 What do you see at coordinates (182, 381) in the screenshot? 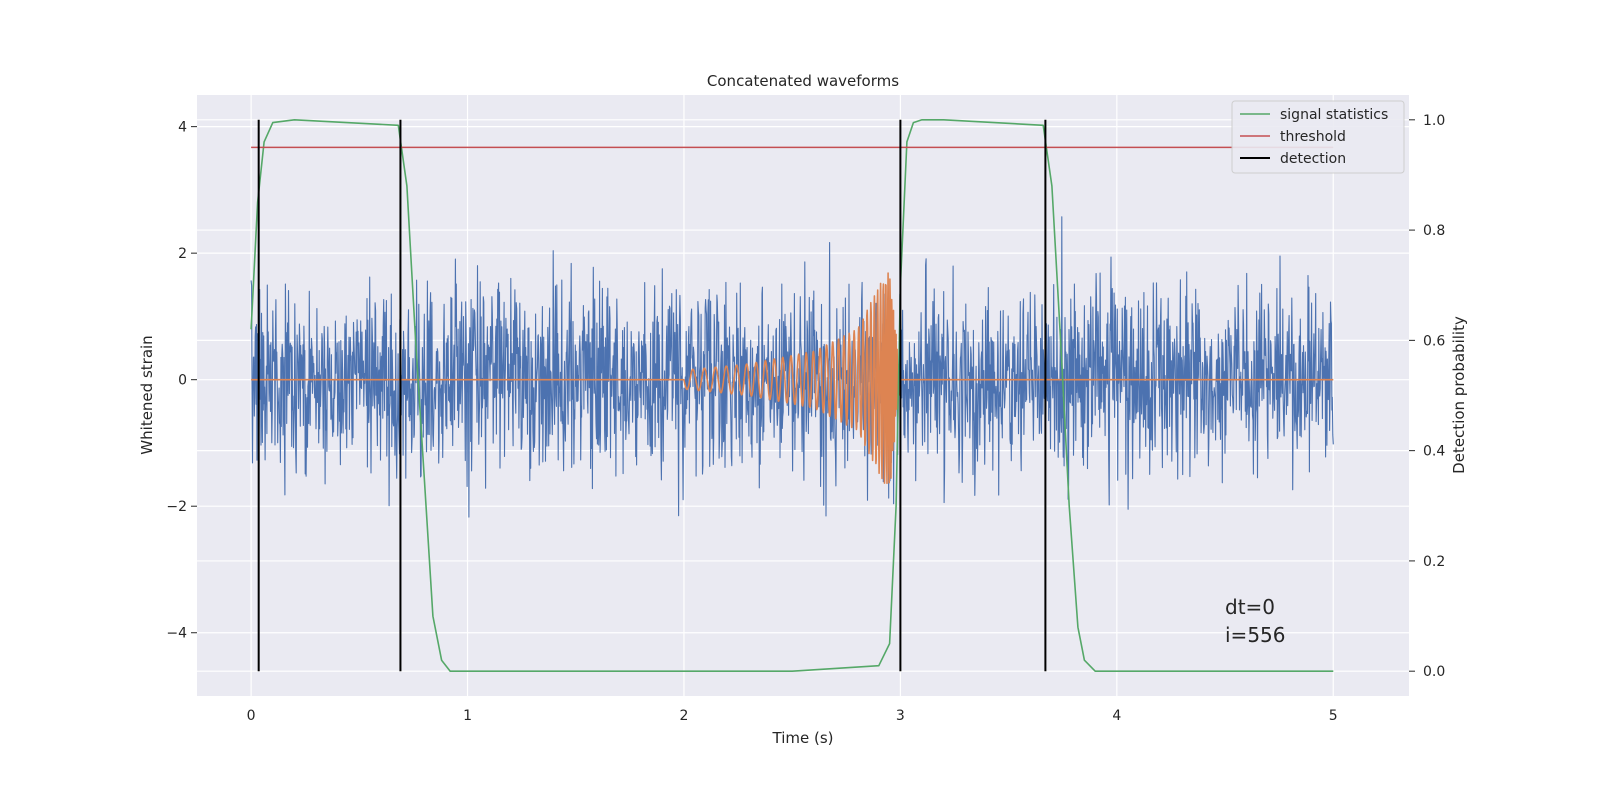
I see `y-tick-label: 0` at bounding box center [182, 381].